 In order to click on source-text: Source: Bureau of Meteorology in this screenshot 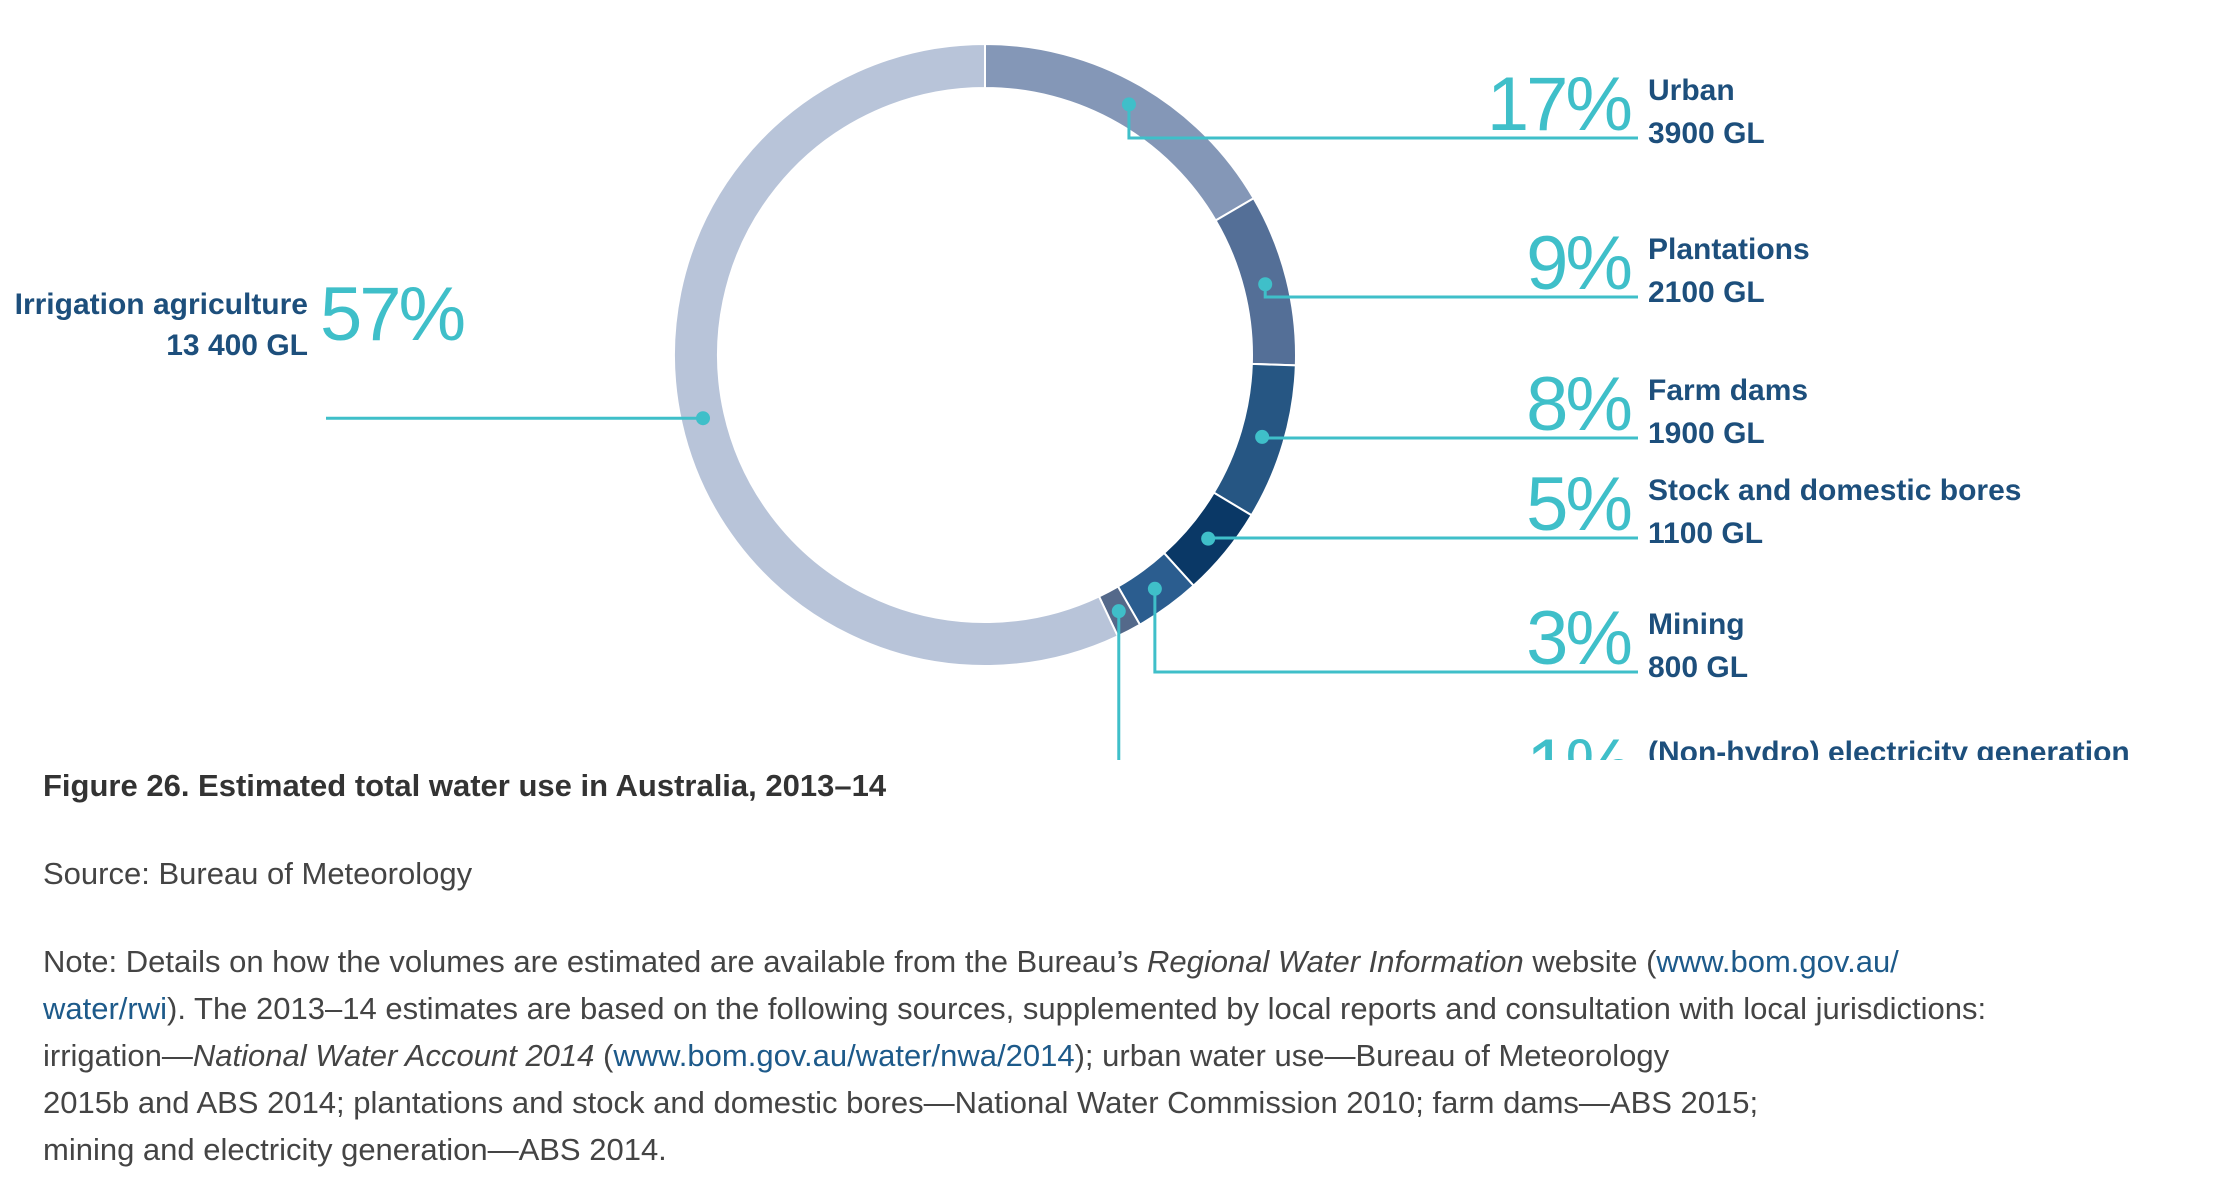, I will do `click(258, 873)`.